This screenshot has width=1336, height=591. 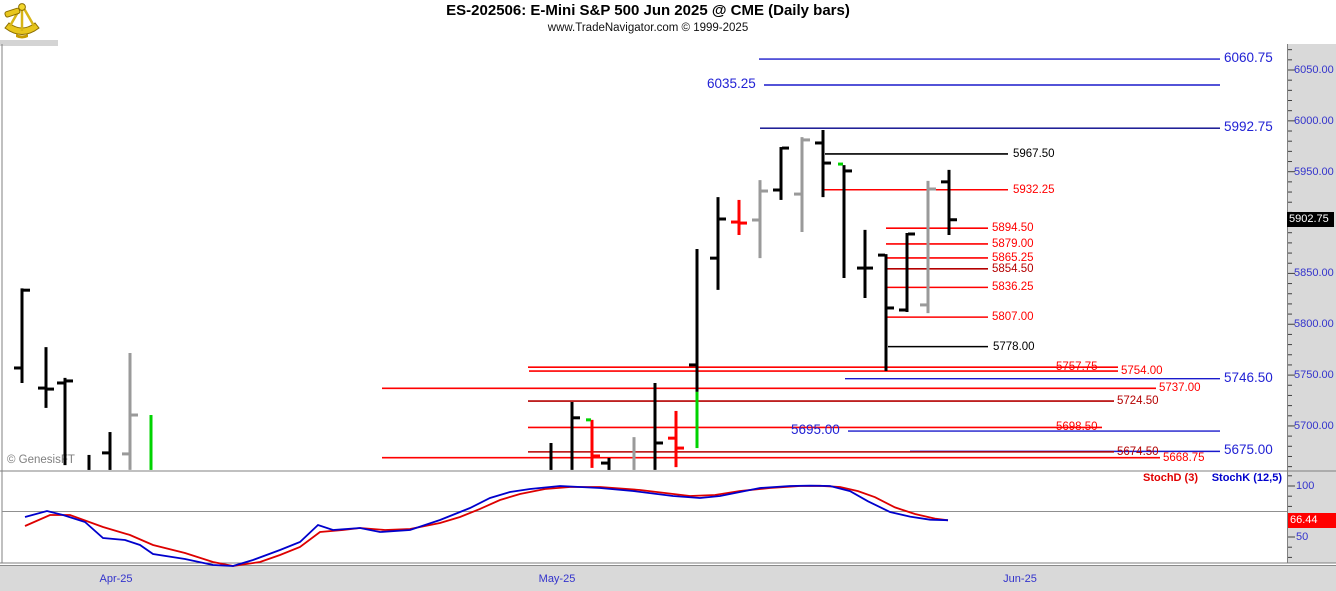 I want to click on genesisft-watermark: © GenesisFT, so click(x=41, y=460).